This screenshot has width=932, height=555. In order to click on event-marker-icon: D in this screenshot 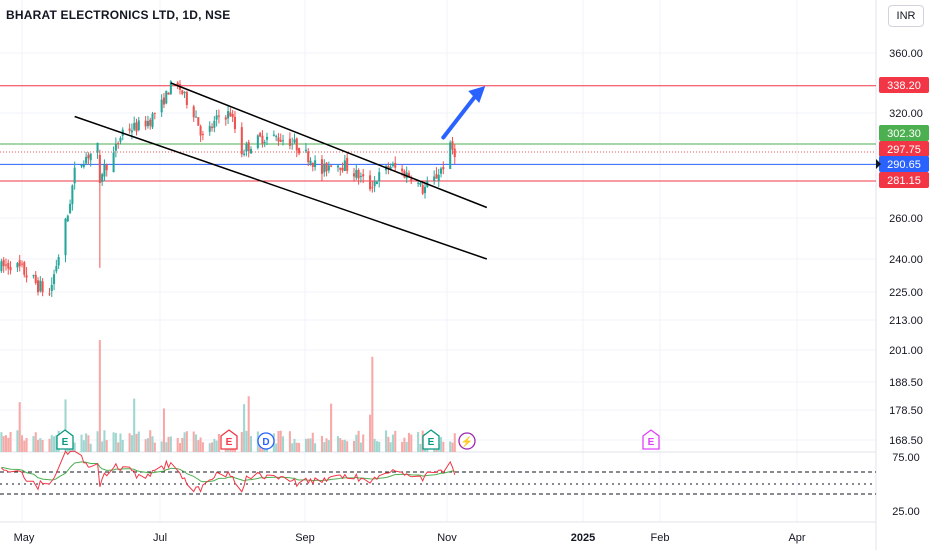, I will do `click(266, 441)`.